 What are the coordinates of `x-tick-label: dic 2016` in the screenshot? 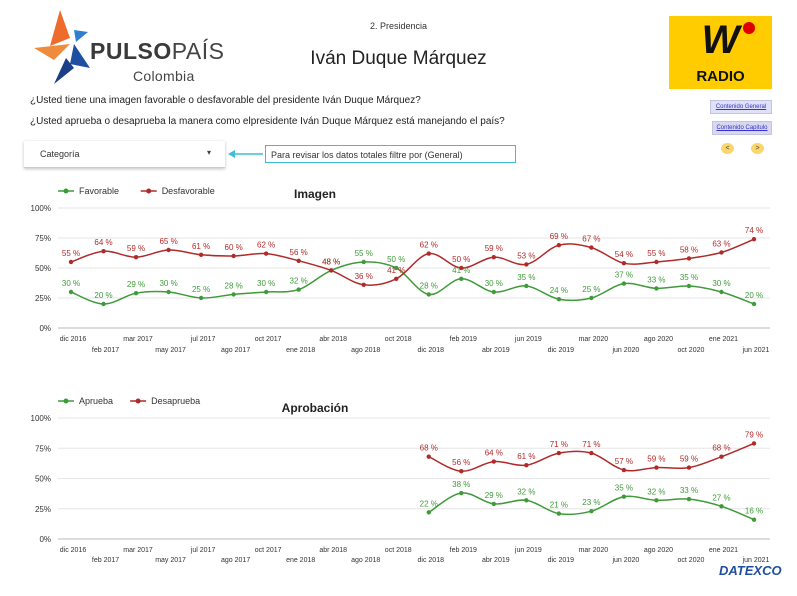 It's located at (73, 339).